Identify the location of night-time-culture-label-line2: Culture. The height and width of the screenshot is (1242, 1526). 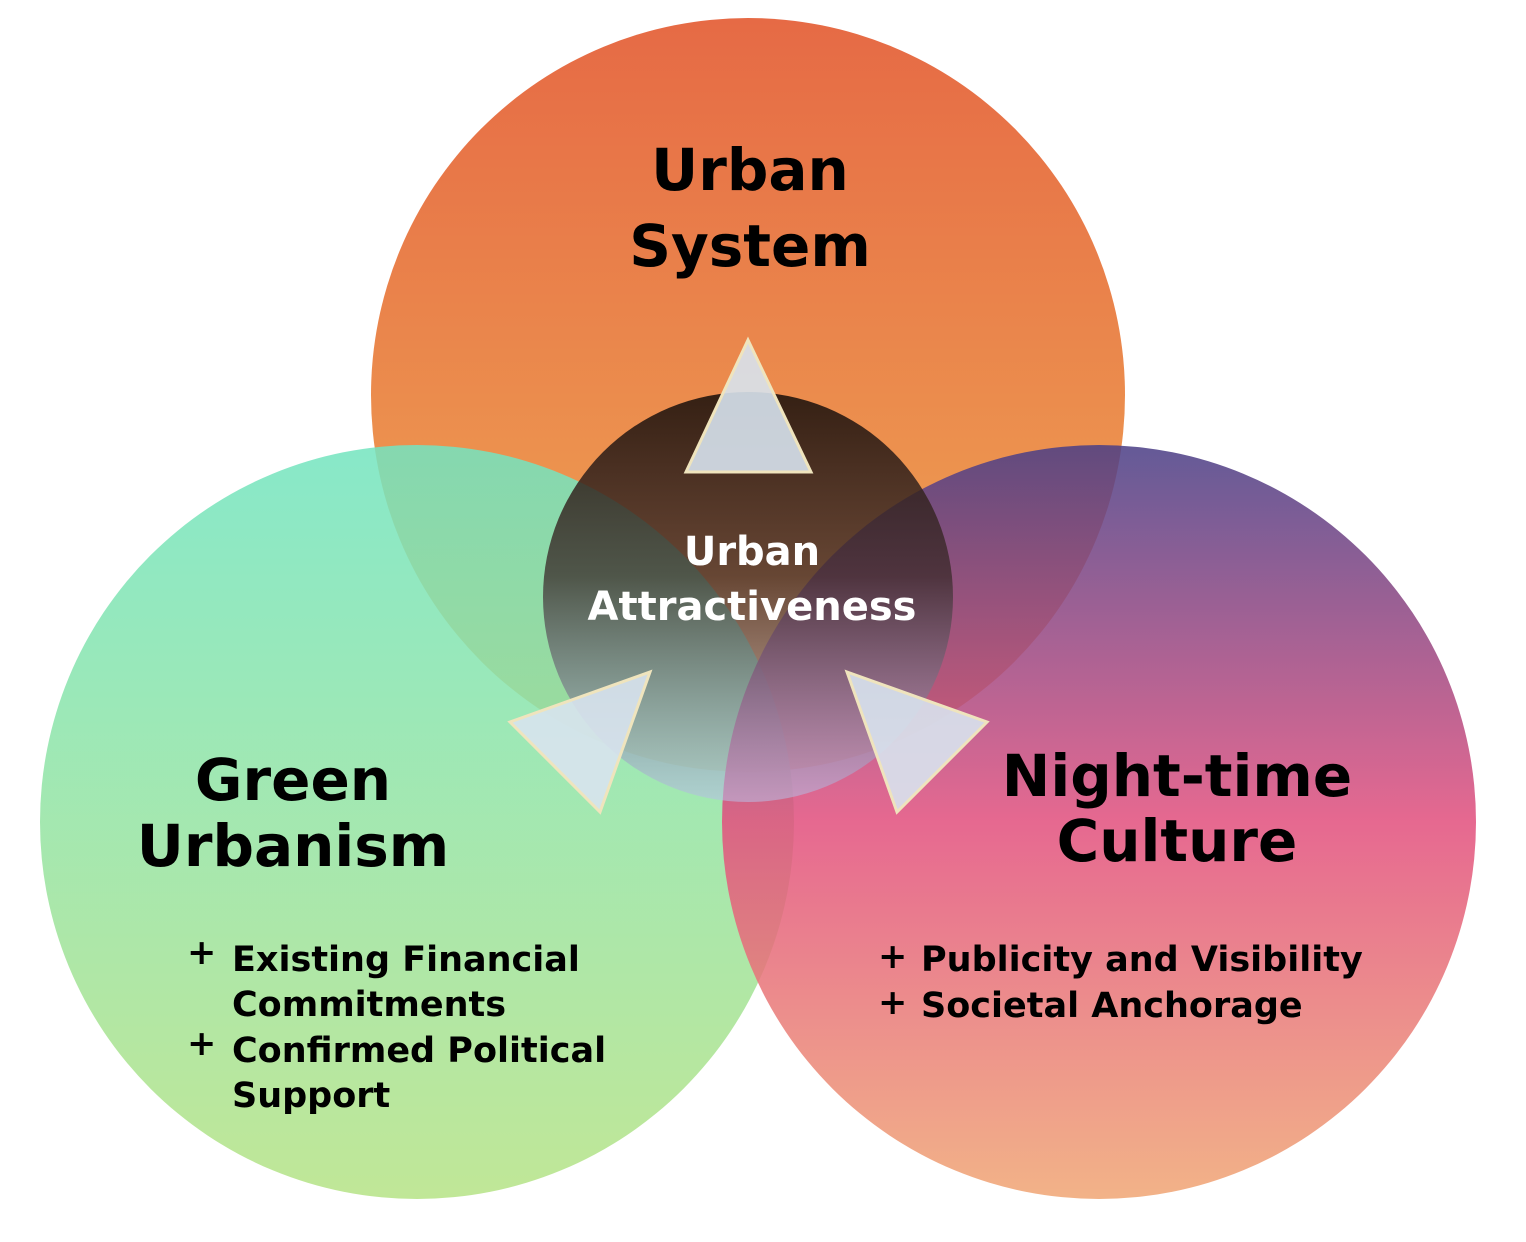
(1177, 841).